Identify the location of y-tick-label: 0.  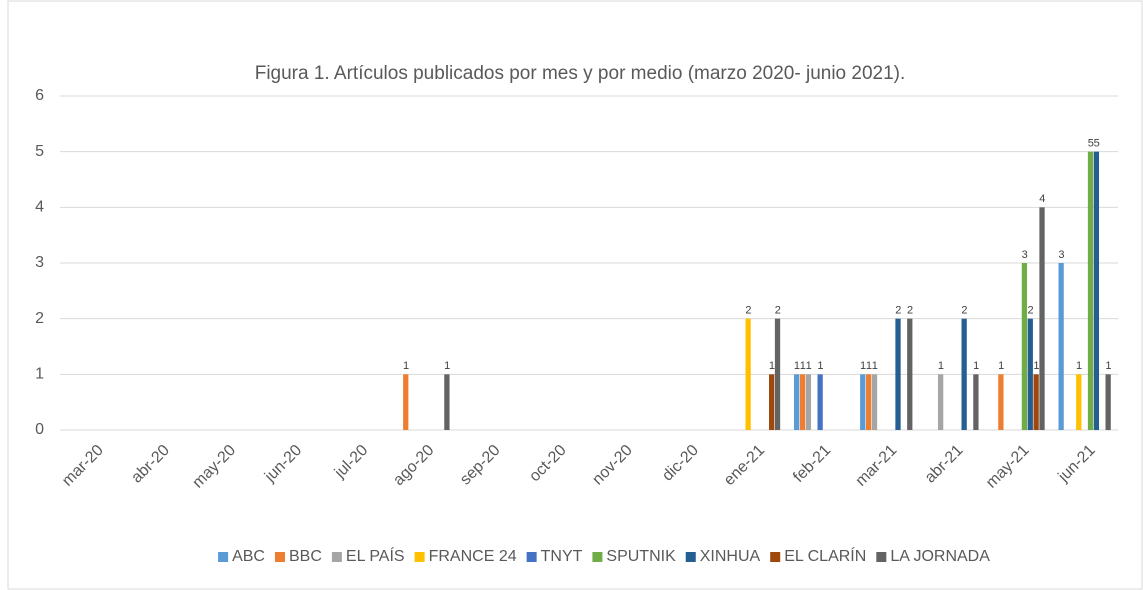
(39, 429).